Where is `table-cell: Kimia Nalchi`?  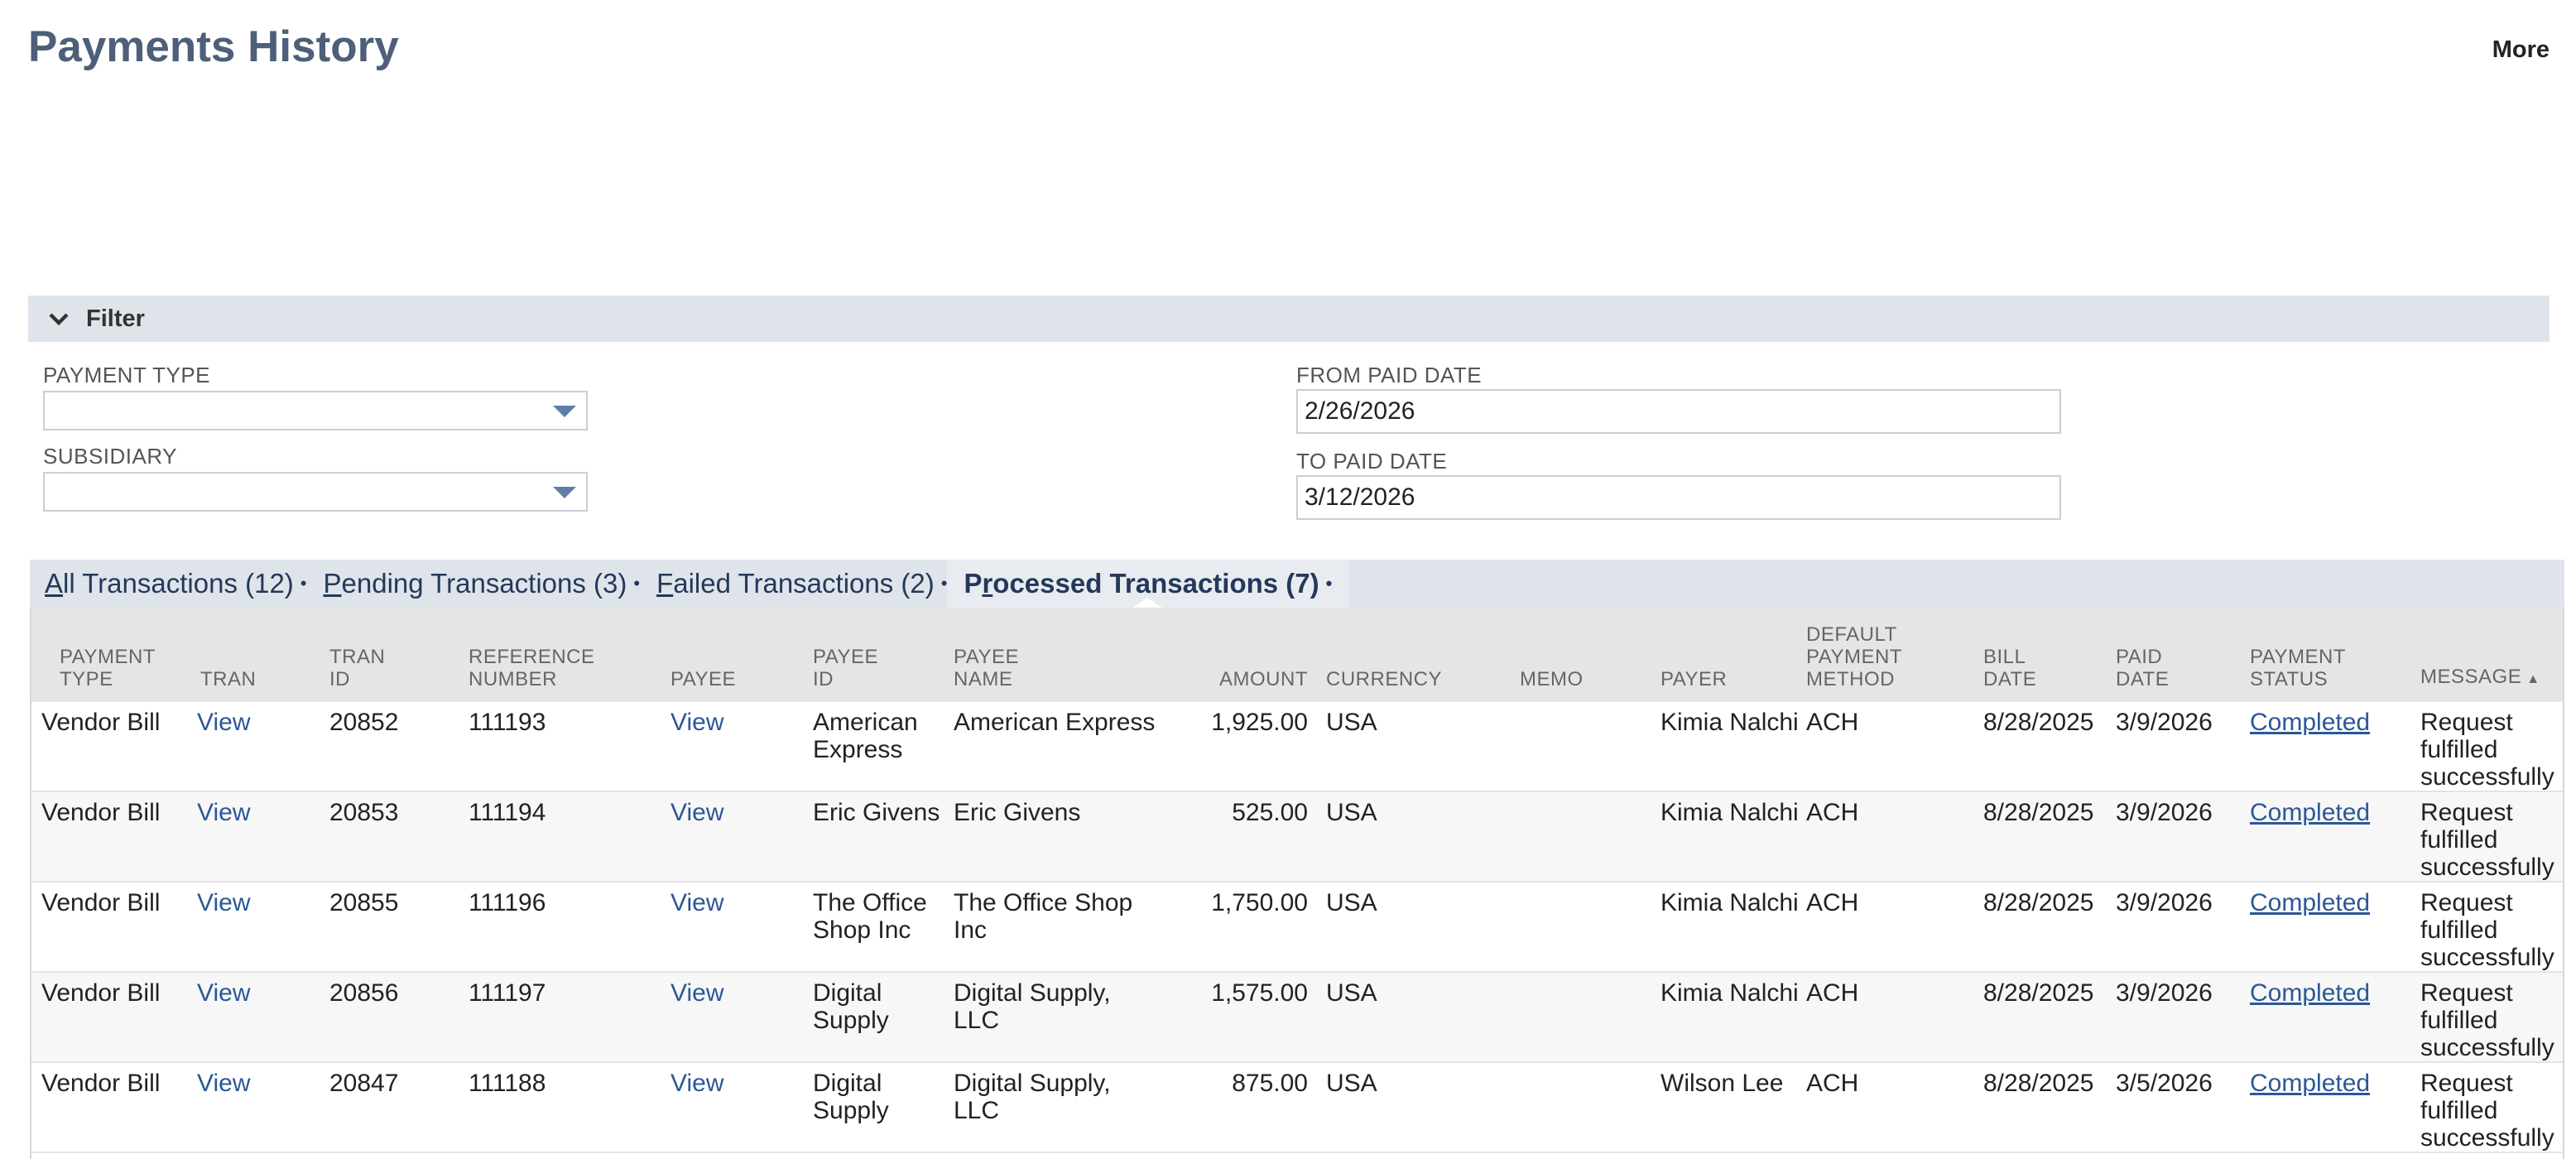
table-cell: Kimia Nalchi is located at coordinates (1733, 927).